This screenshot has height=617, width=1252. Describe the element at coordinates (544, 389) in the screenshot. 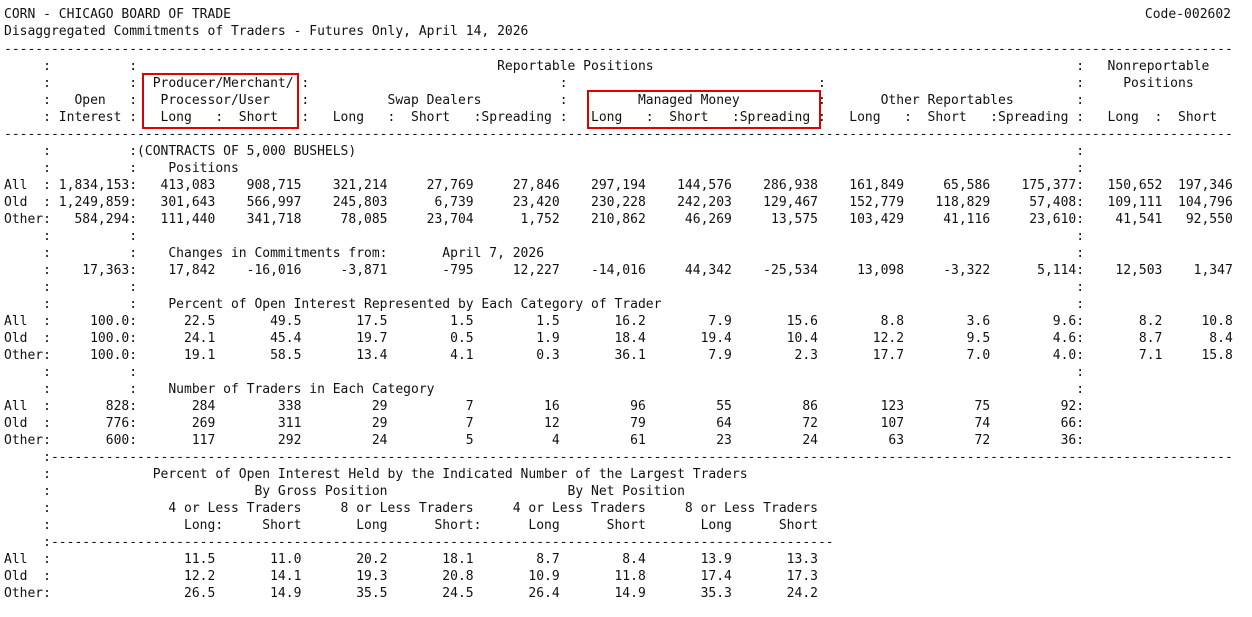

I see `report-line: : : Number of Traders in Each Category :` at that location.